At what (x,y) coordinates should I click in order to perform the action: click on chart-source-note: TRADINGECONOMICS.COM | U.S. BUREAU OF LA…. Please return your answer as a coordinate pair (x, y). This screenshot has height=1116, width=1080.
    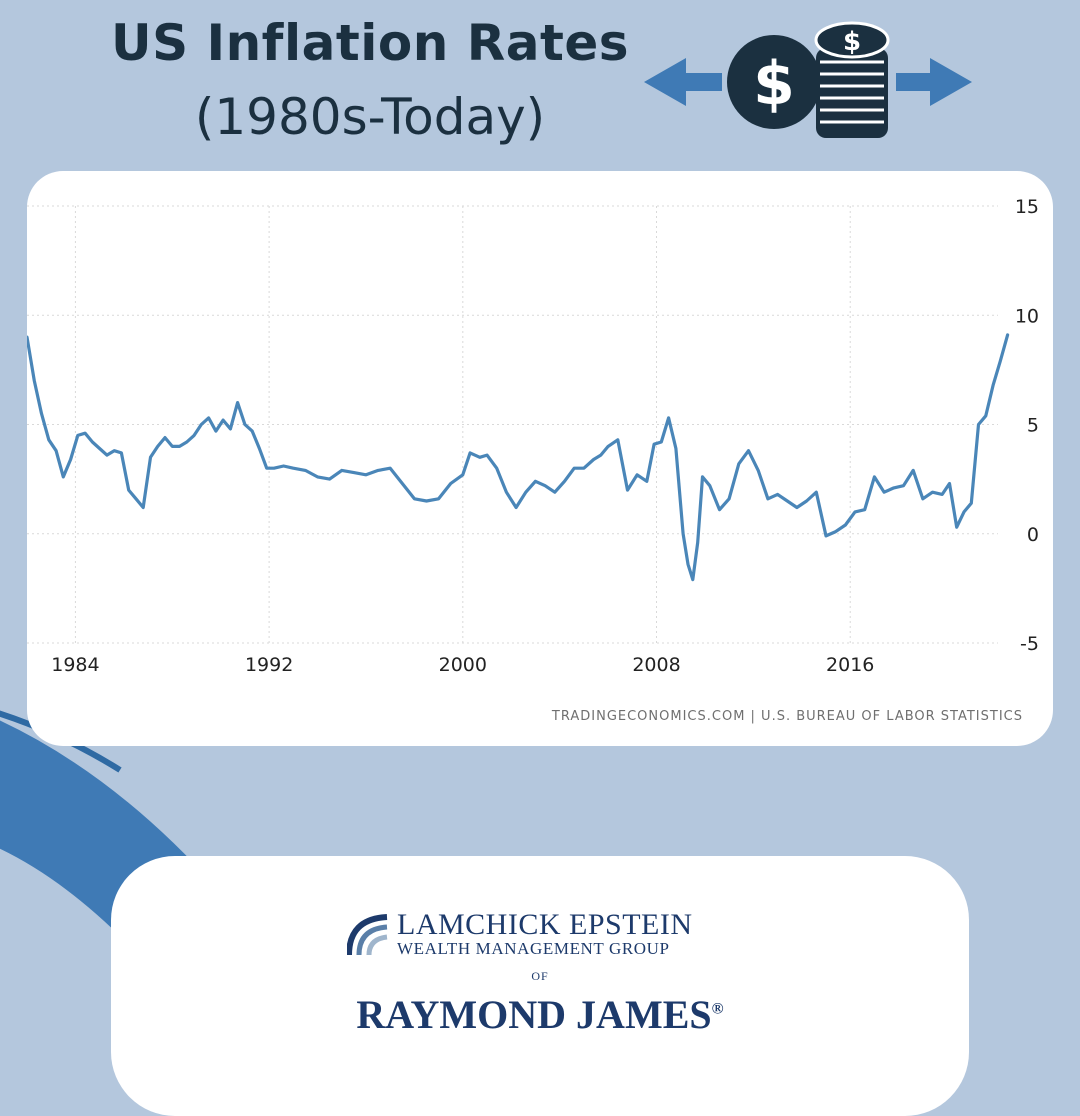
    Looking at the image, I should click on (787, 716).